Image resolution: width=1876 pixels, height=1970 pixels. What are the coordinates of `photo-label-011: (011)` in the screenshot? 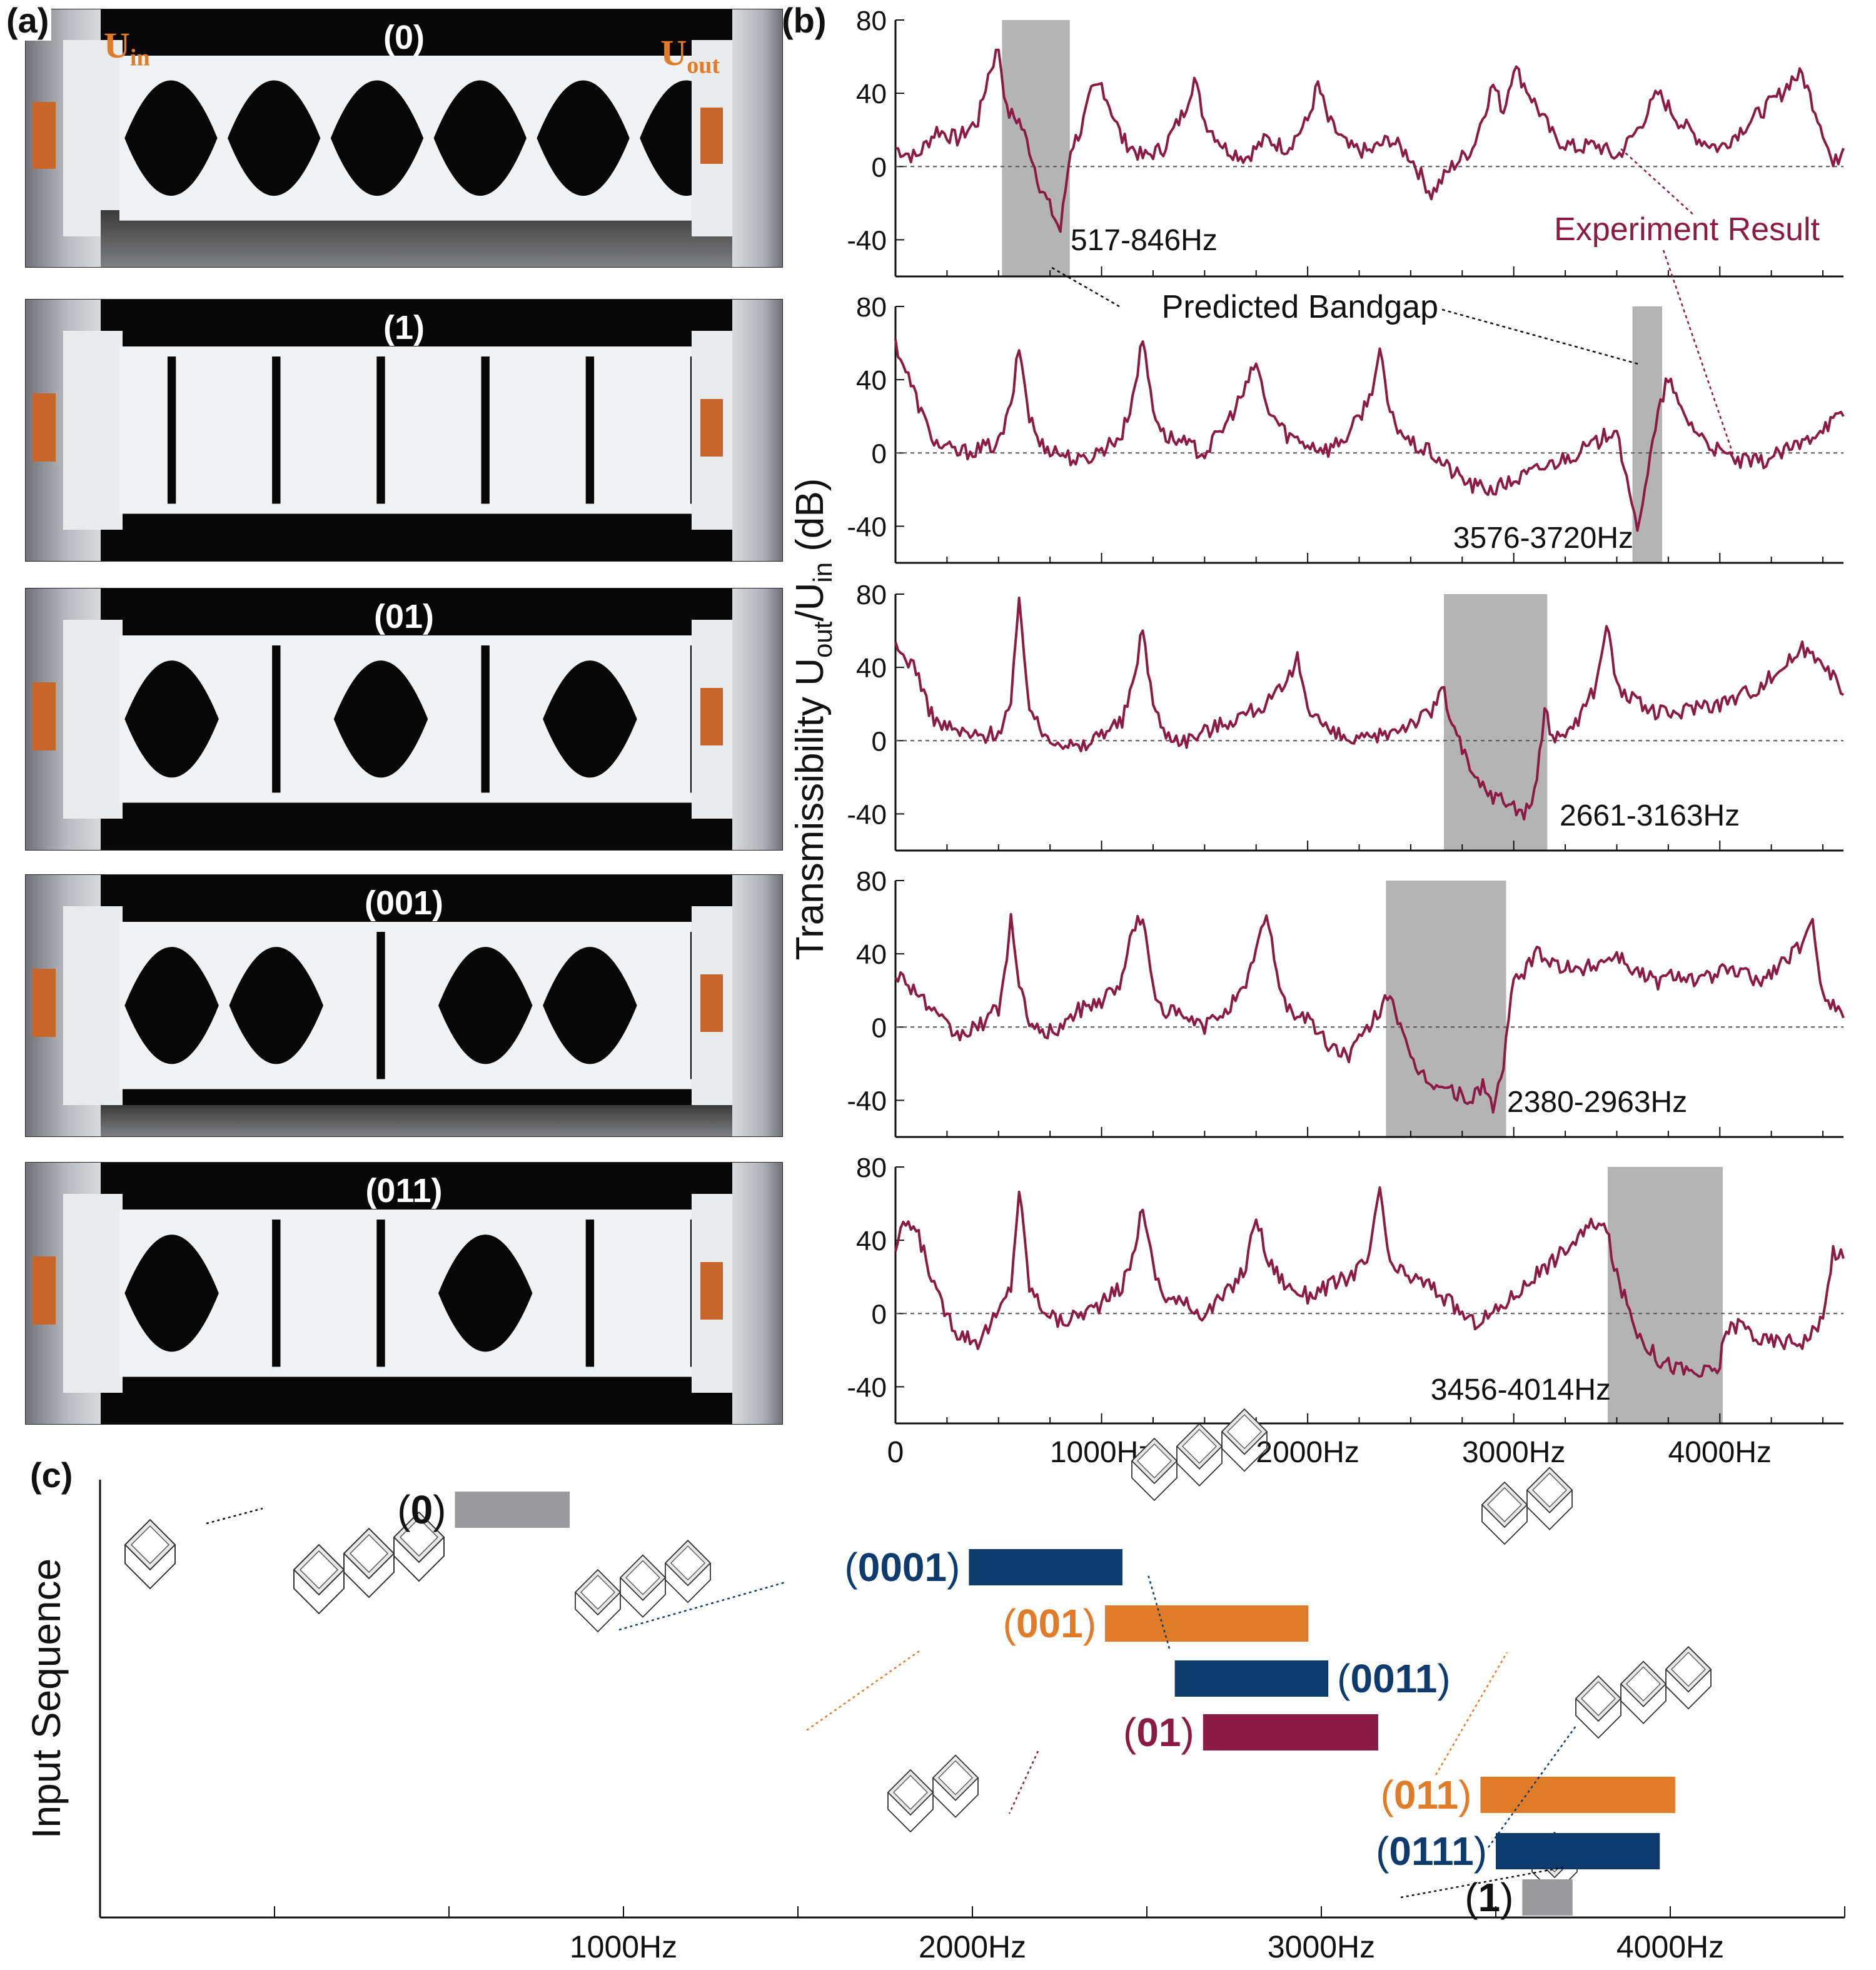 It's located at (404, 1191).